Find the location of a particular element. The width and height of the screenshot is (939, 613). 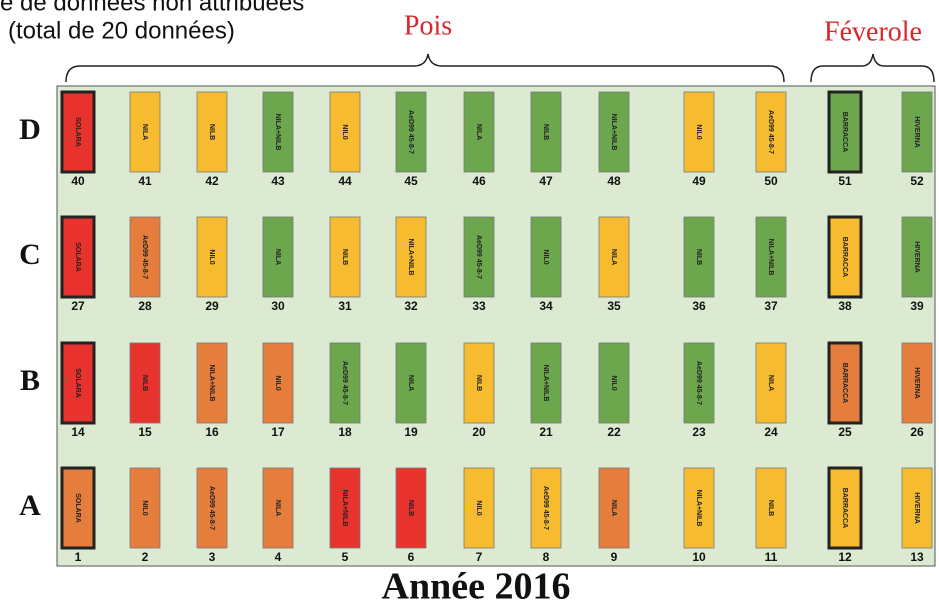

plot-number: 25 is located at coordinates (845, 432).